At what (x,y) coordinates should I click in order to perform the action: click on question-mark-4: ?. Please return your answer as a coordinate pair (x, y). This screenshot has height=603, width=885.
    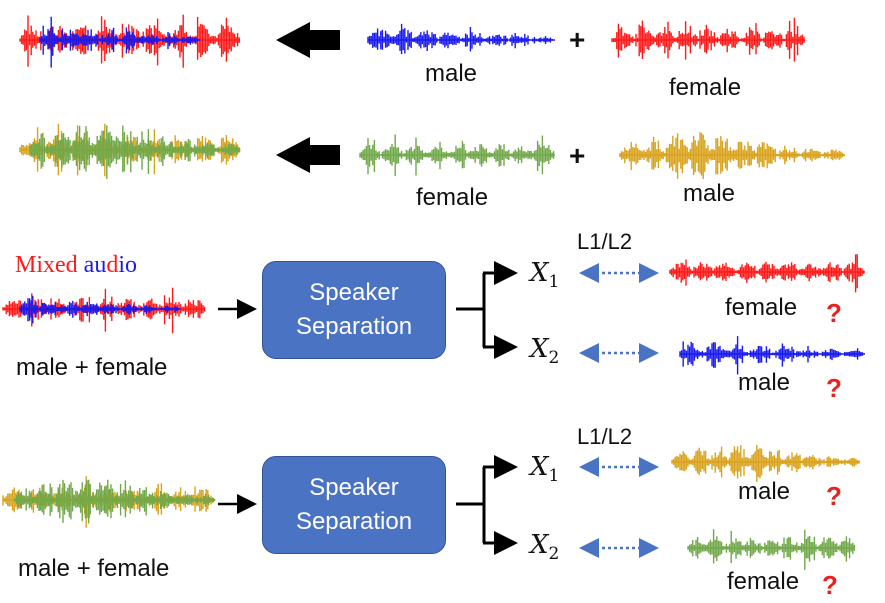
    Looking at the image, I should click on (830, 585).